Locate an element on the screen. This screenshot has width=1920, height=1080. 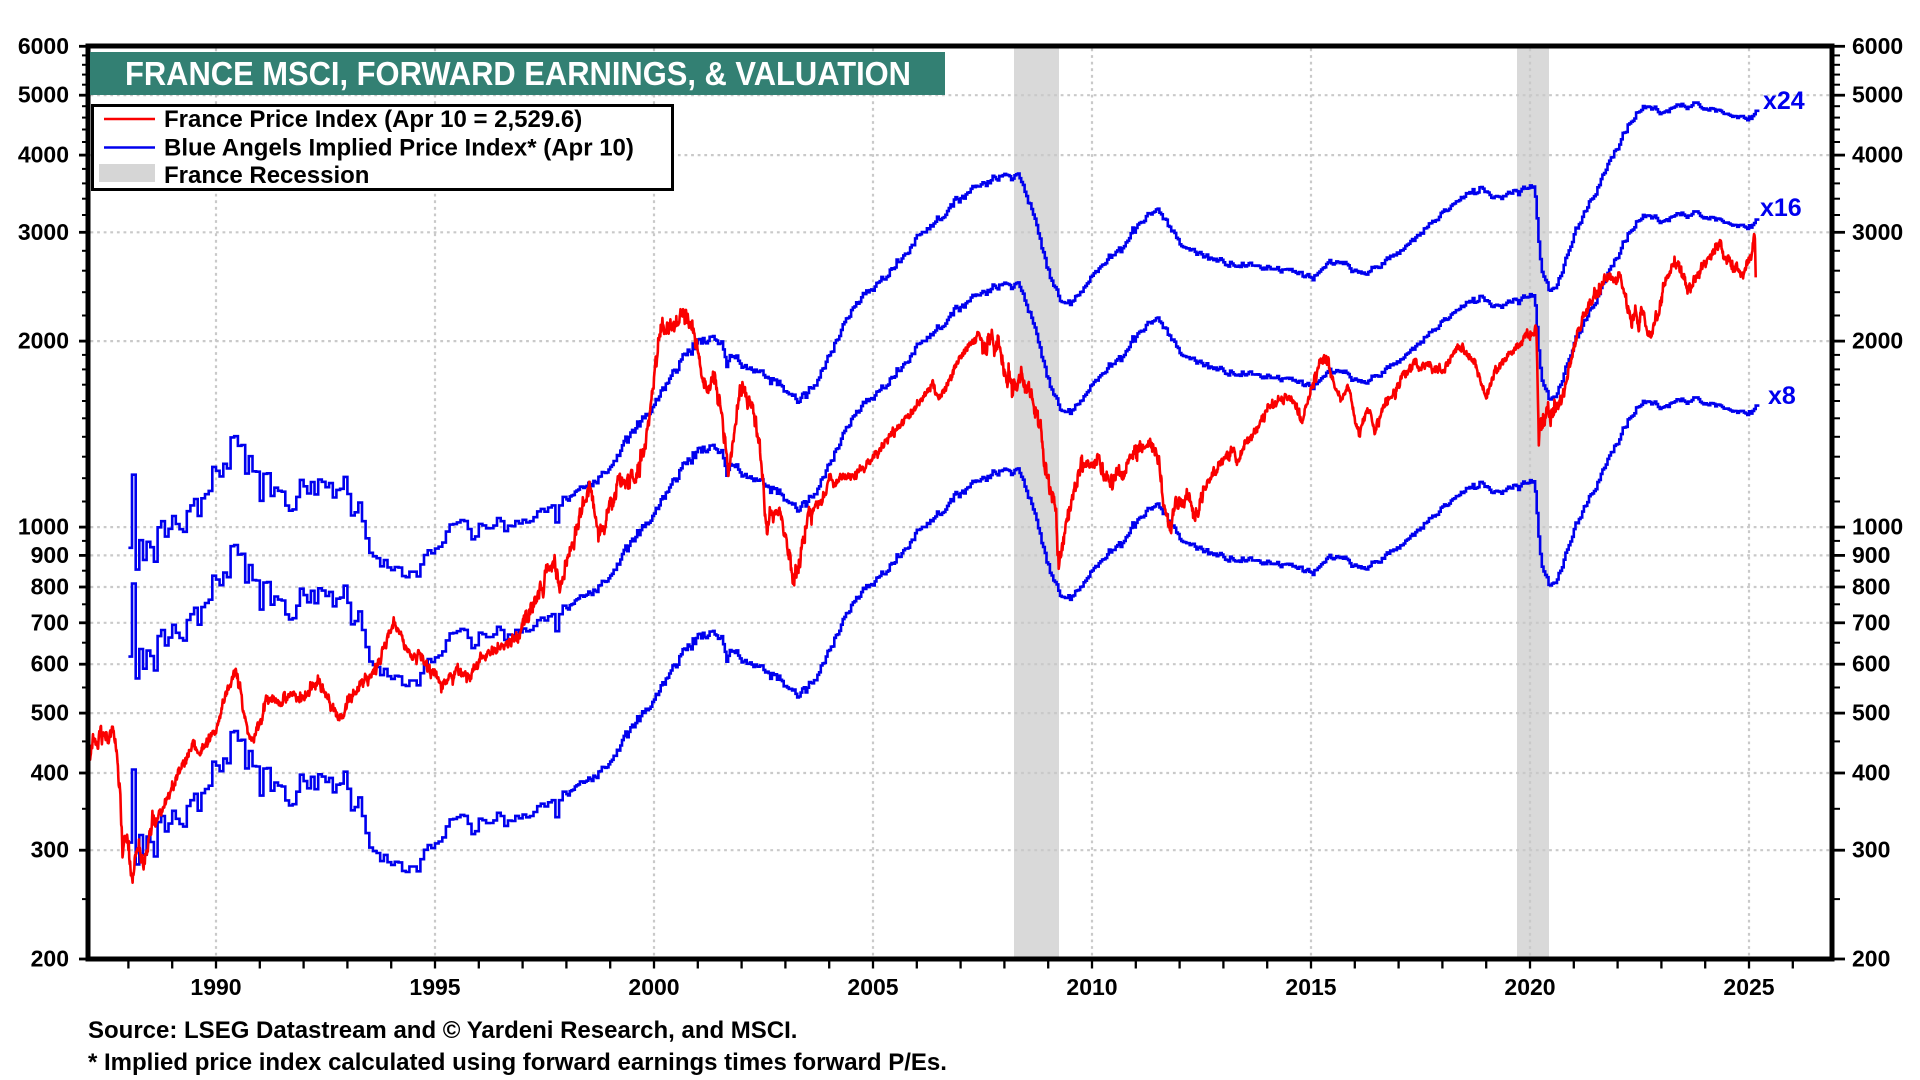
svg-text: 2005 is located at coordinates (872, 987).